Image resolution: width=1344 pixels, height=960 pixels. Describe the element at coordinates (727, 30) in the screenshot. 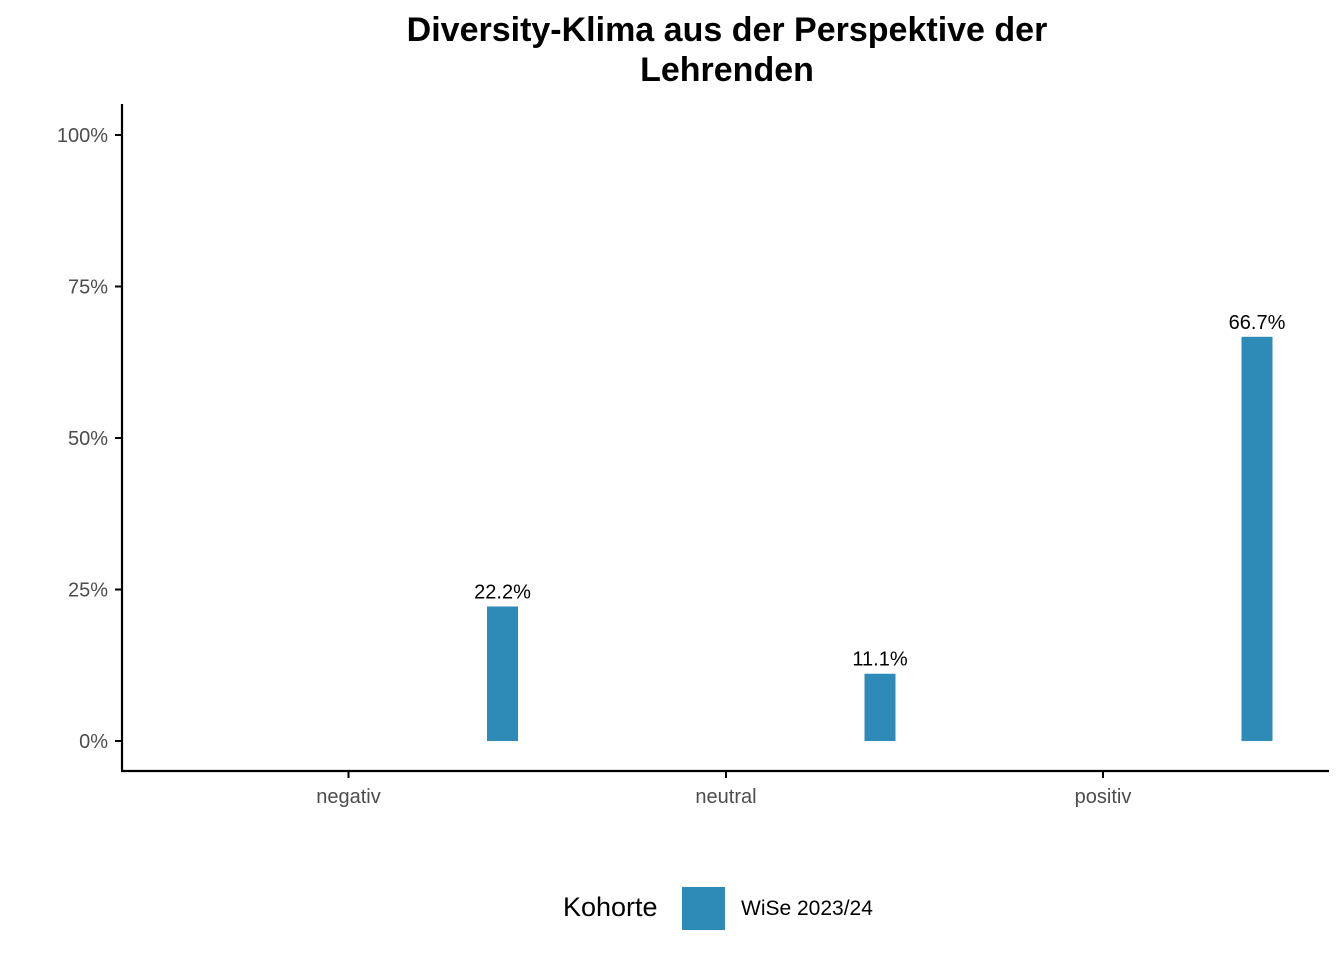

I see `chart-title-line-1: Diversity-Klima aus der Perspektive der` at that location.